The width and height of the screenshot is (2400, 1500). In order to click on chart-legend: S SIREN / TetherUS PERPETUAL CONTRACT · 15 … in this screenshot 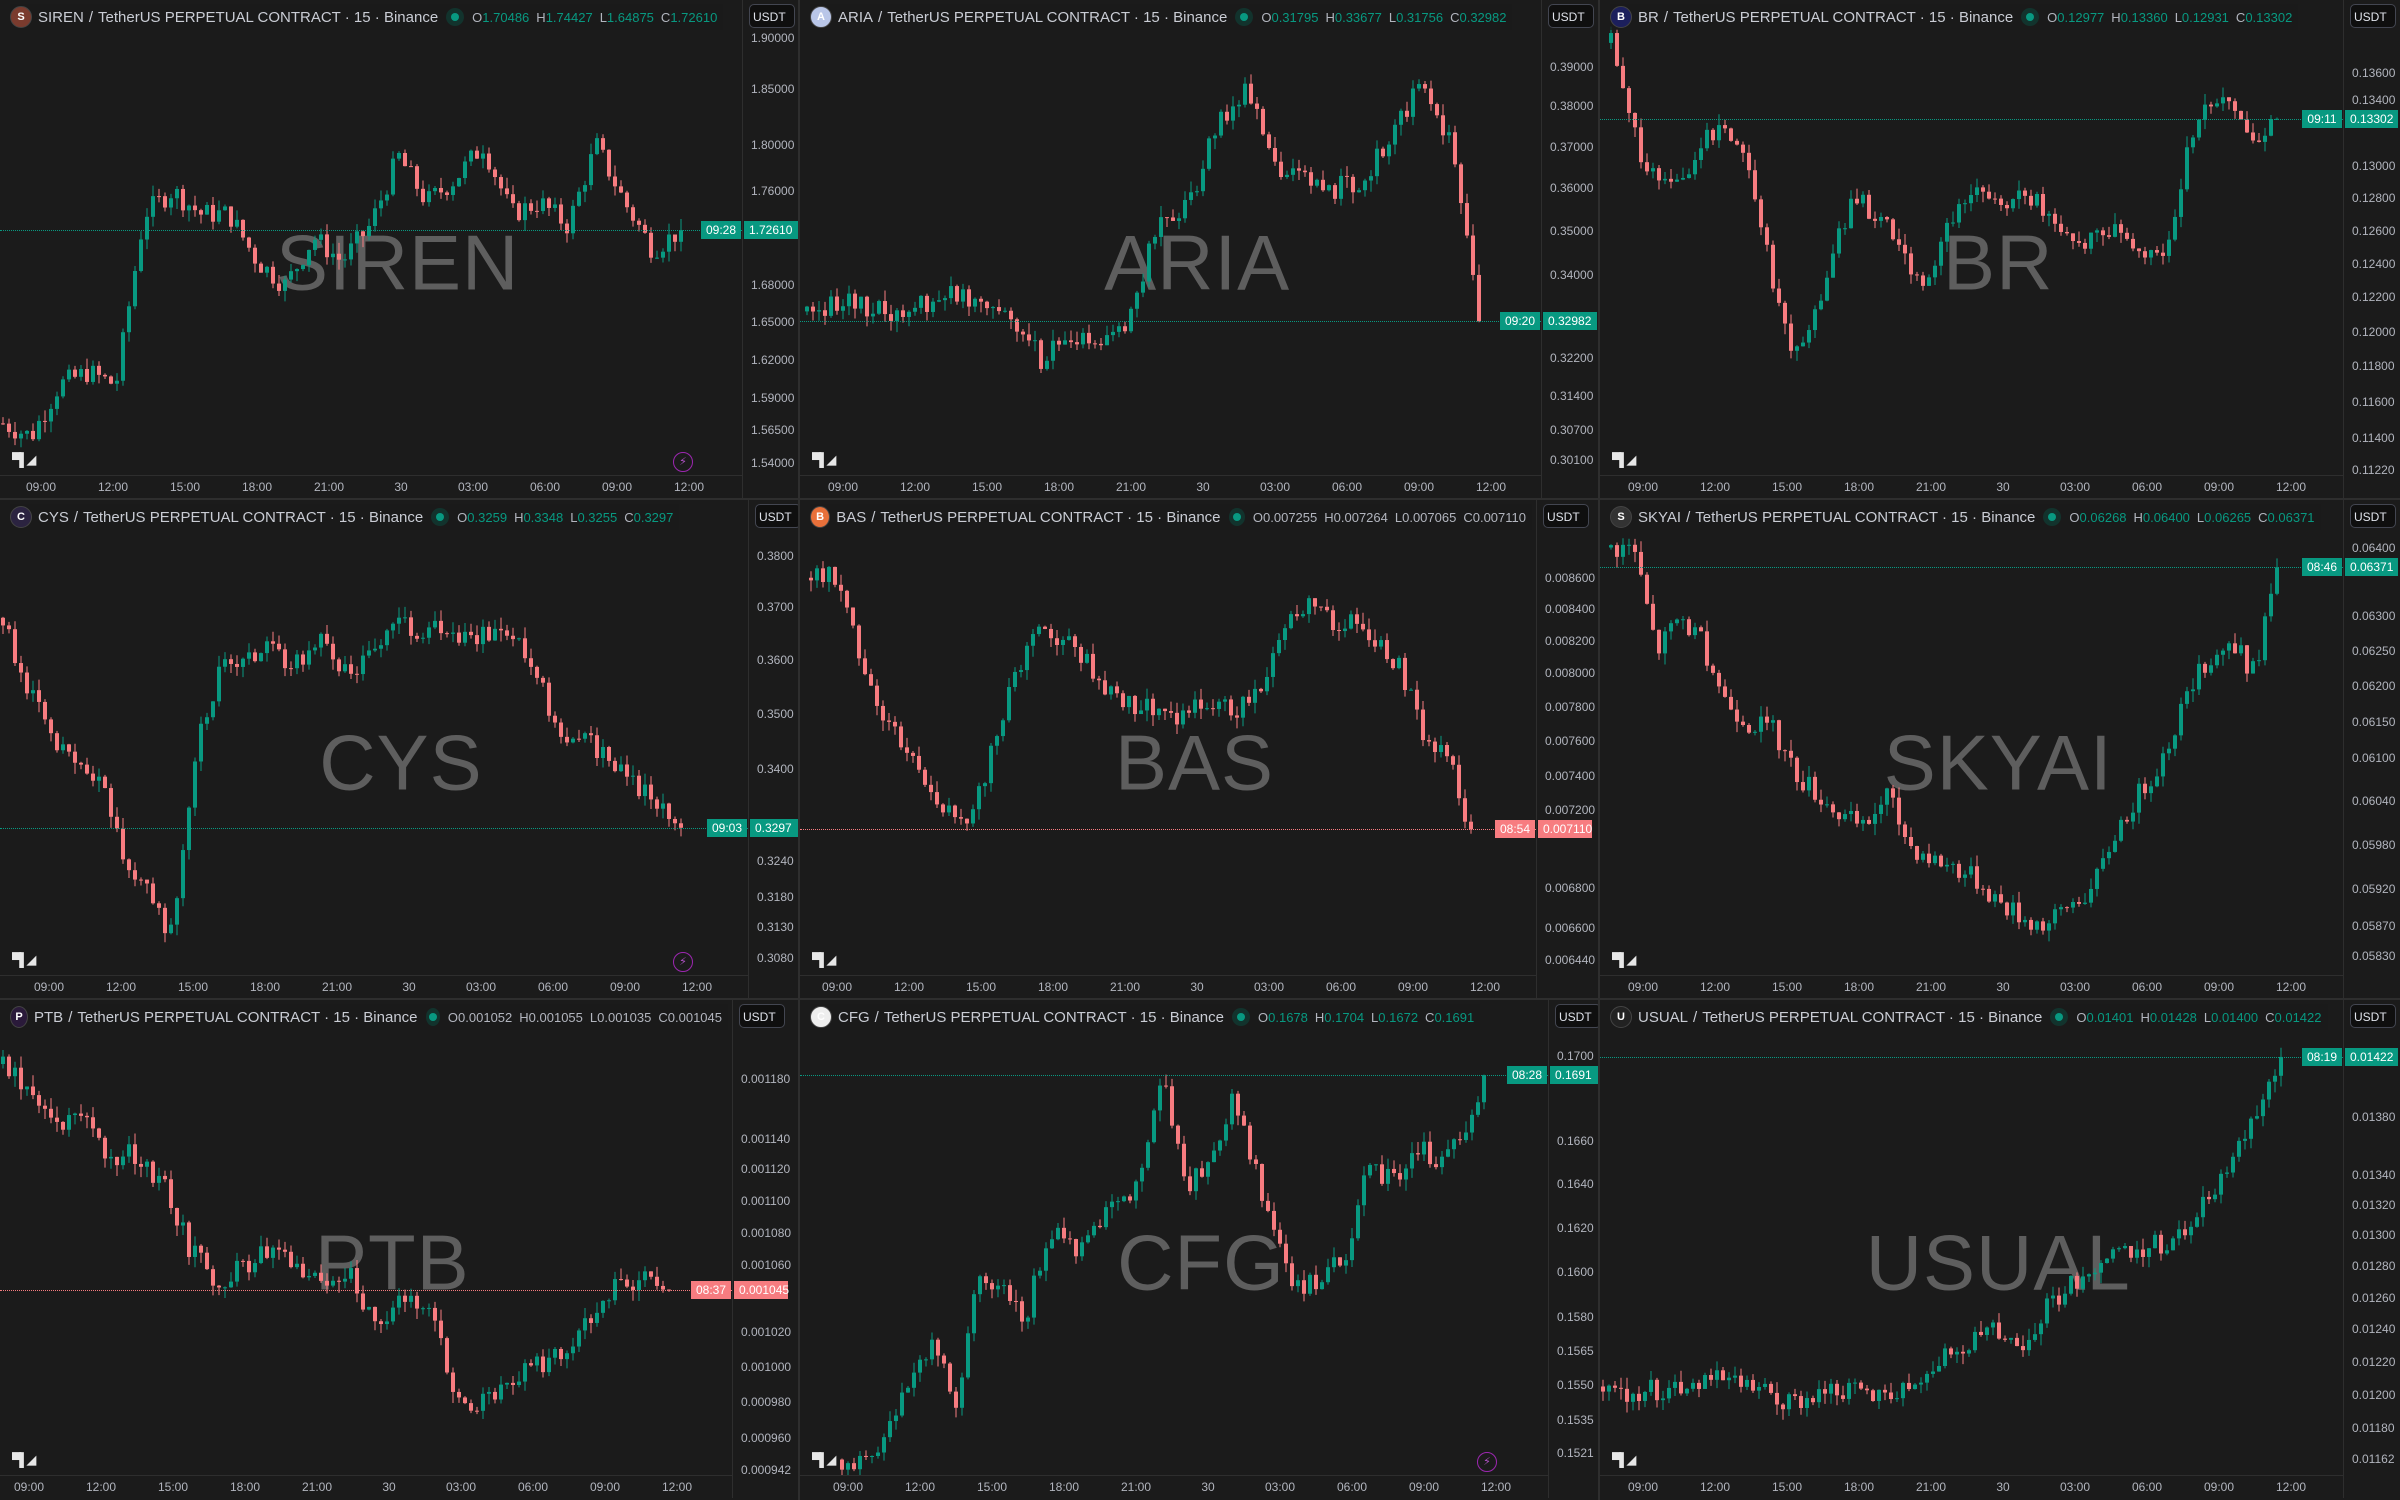, I will do `click(367, 17)`.